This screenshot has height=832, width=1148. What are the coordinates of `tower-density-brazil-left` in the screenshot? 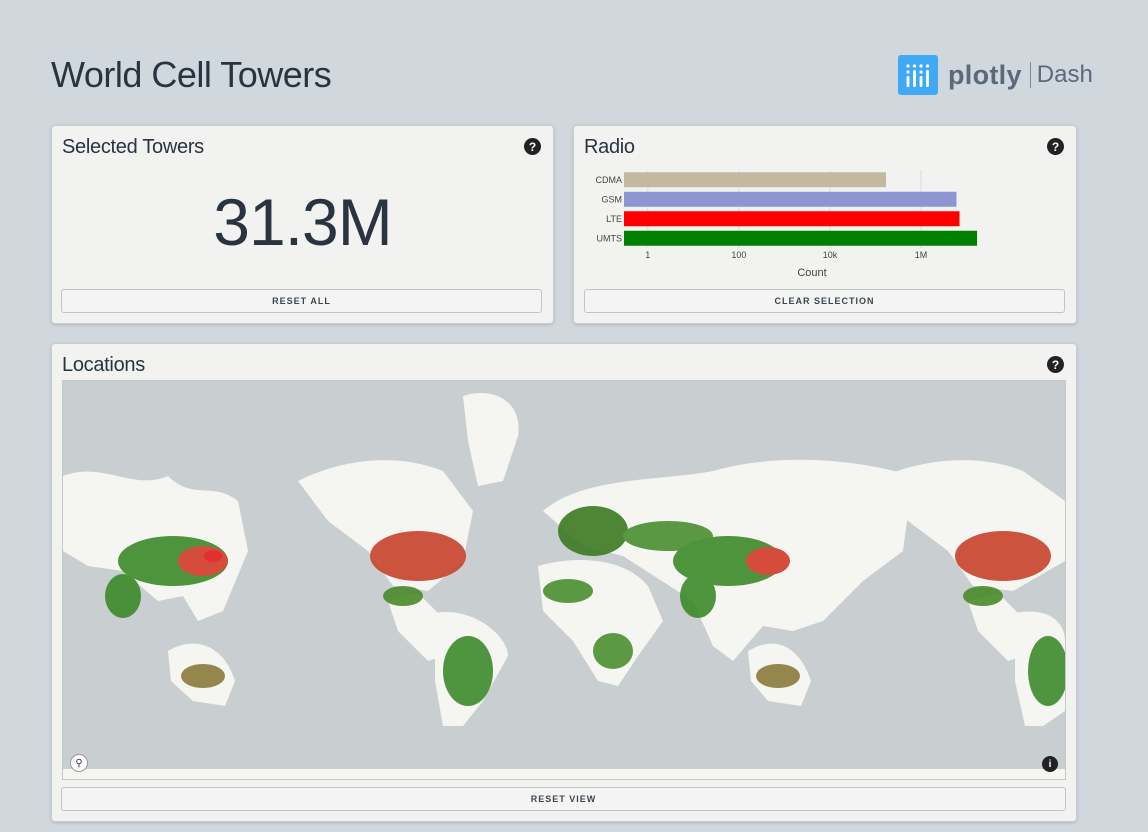 It's located at (468, 671).